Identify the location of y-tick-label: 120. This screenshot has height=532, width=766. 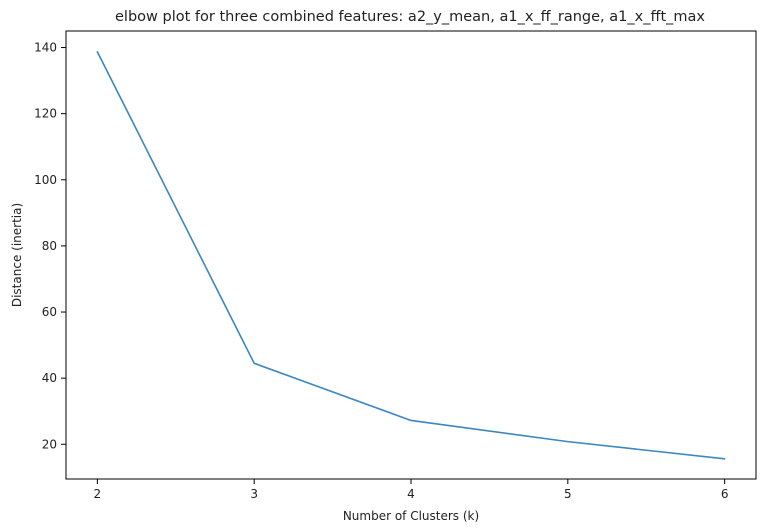
(45, 114).